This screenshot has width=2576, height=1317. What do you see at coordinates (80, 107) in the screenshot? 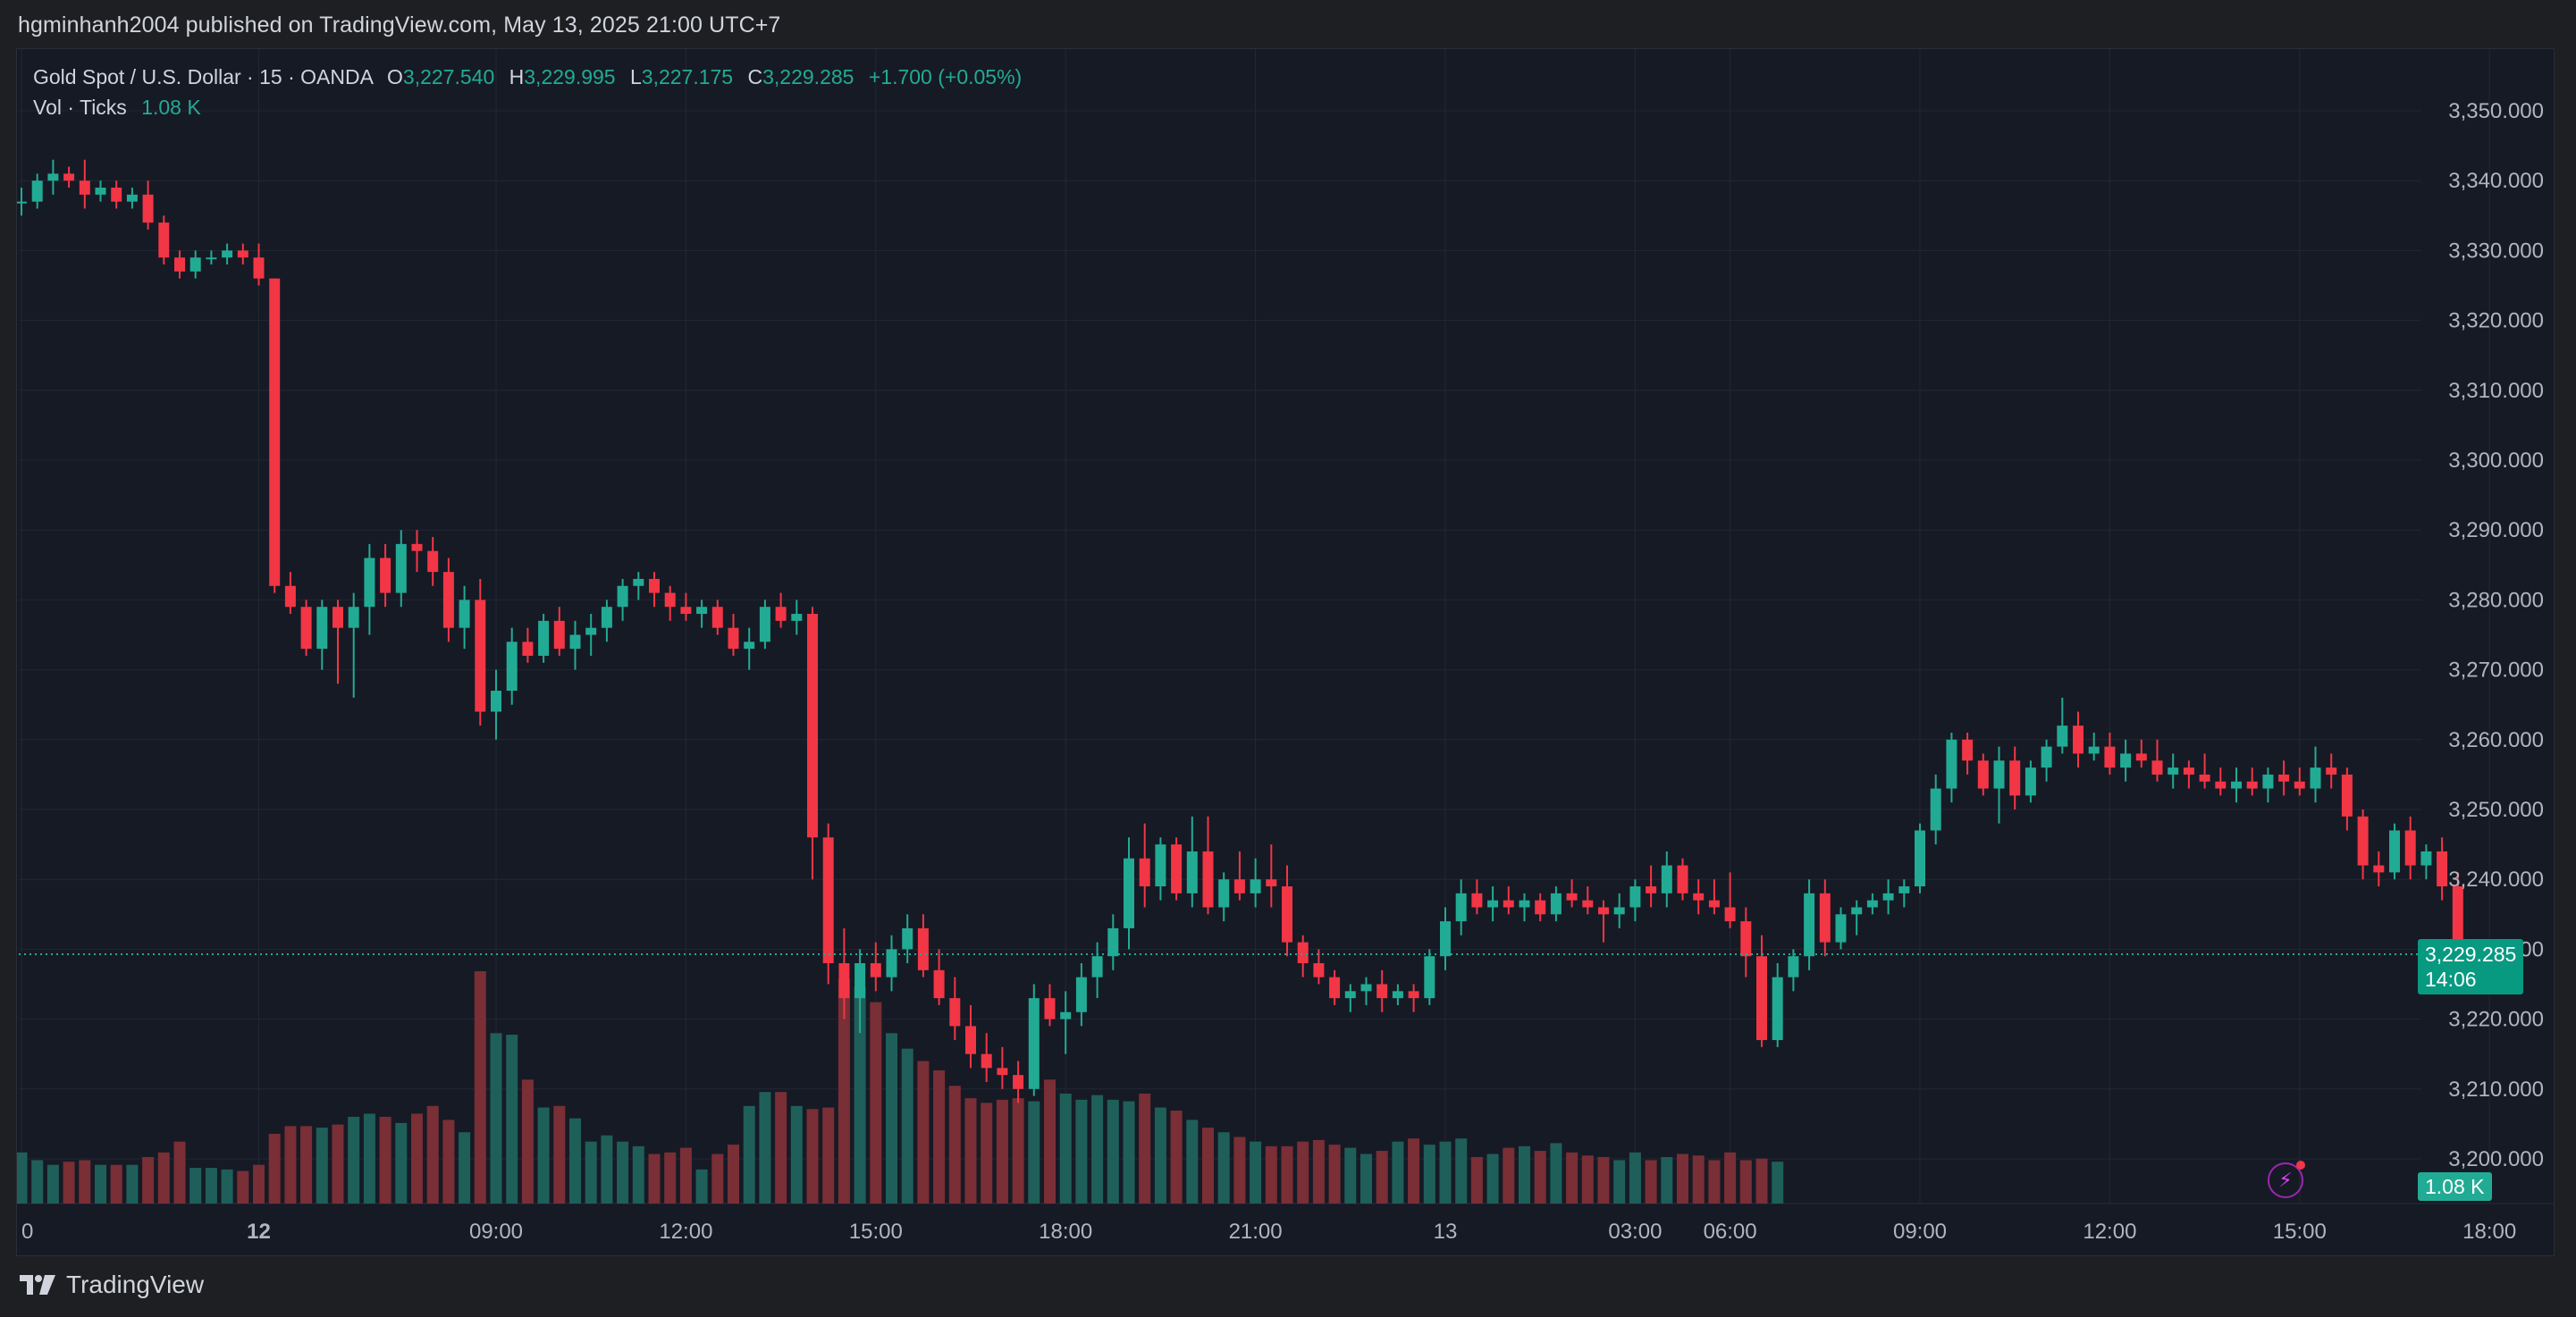
I see `volume-indicator-label: Vol · Ticks` at bounding box center [80, 107].